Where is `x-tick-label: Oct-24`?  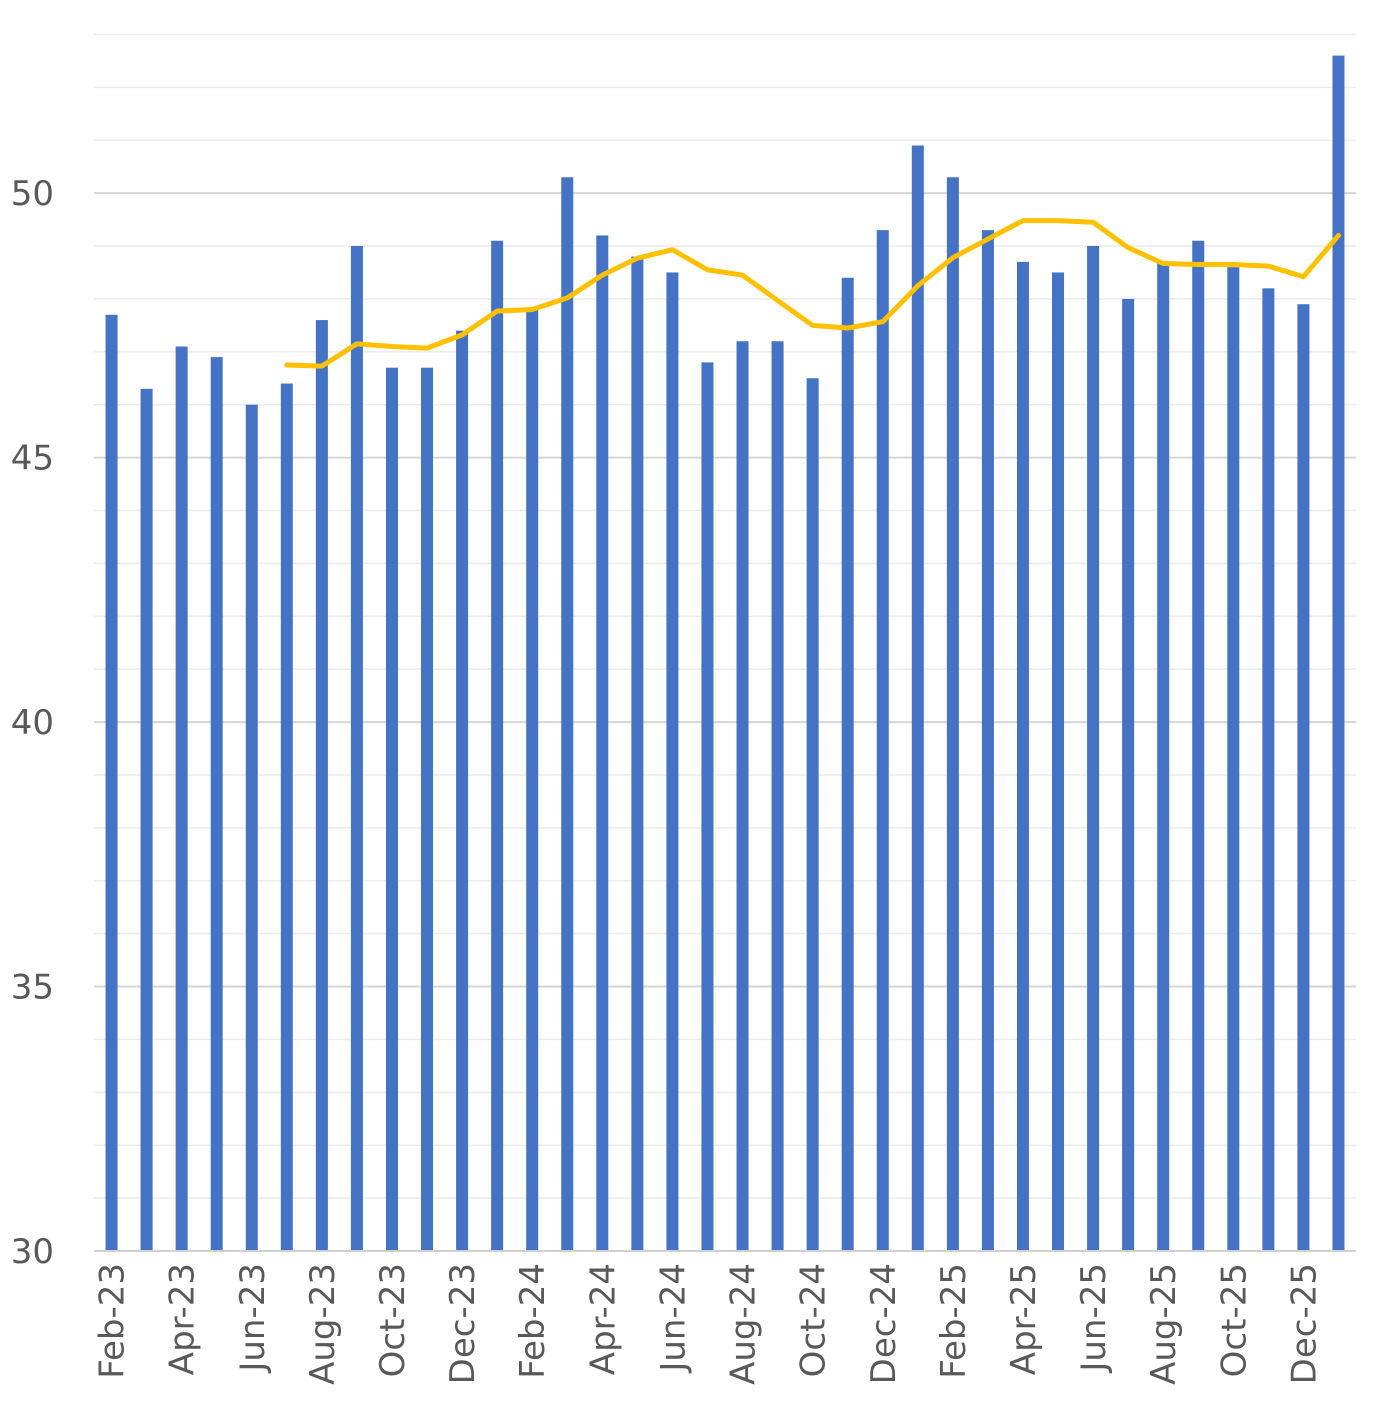
x-tick-label: Oct-24 is located at coordinates (814, 1320).